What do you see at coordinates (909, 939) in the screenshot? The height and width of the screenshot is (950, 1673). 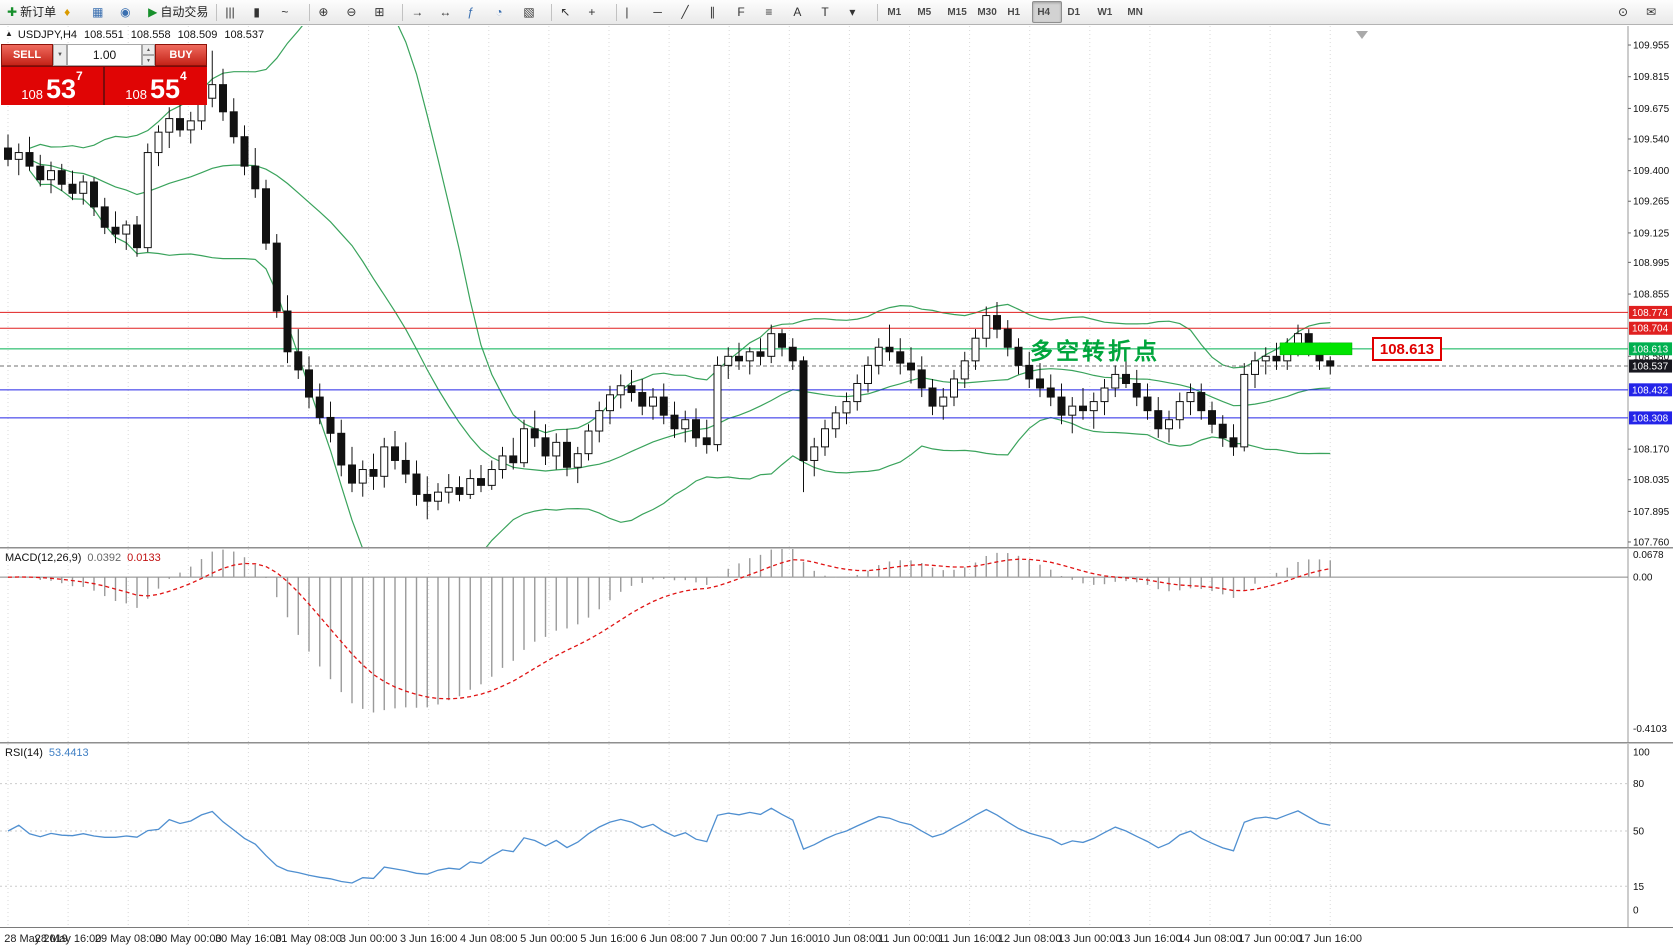 I see `time-axis-label: 11 Jun 00:00` at bounding box center [909, 939].